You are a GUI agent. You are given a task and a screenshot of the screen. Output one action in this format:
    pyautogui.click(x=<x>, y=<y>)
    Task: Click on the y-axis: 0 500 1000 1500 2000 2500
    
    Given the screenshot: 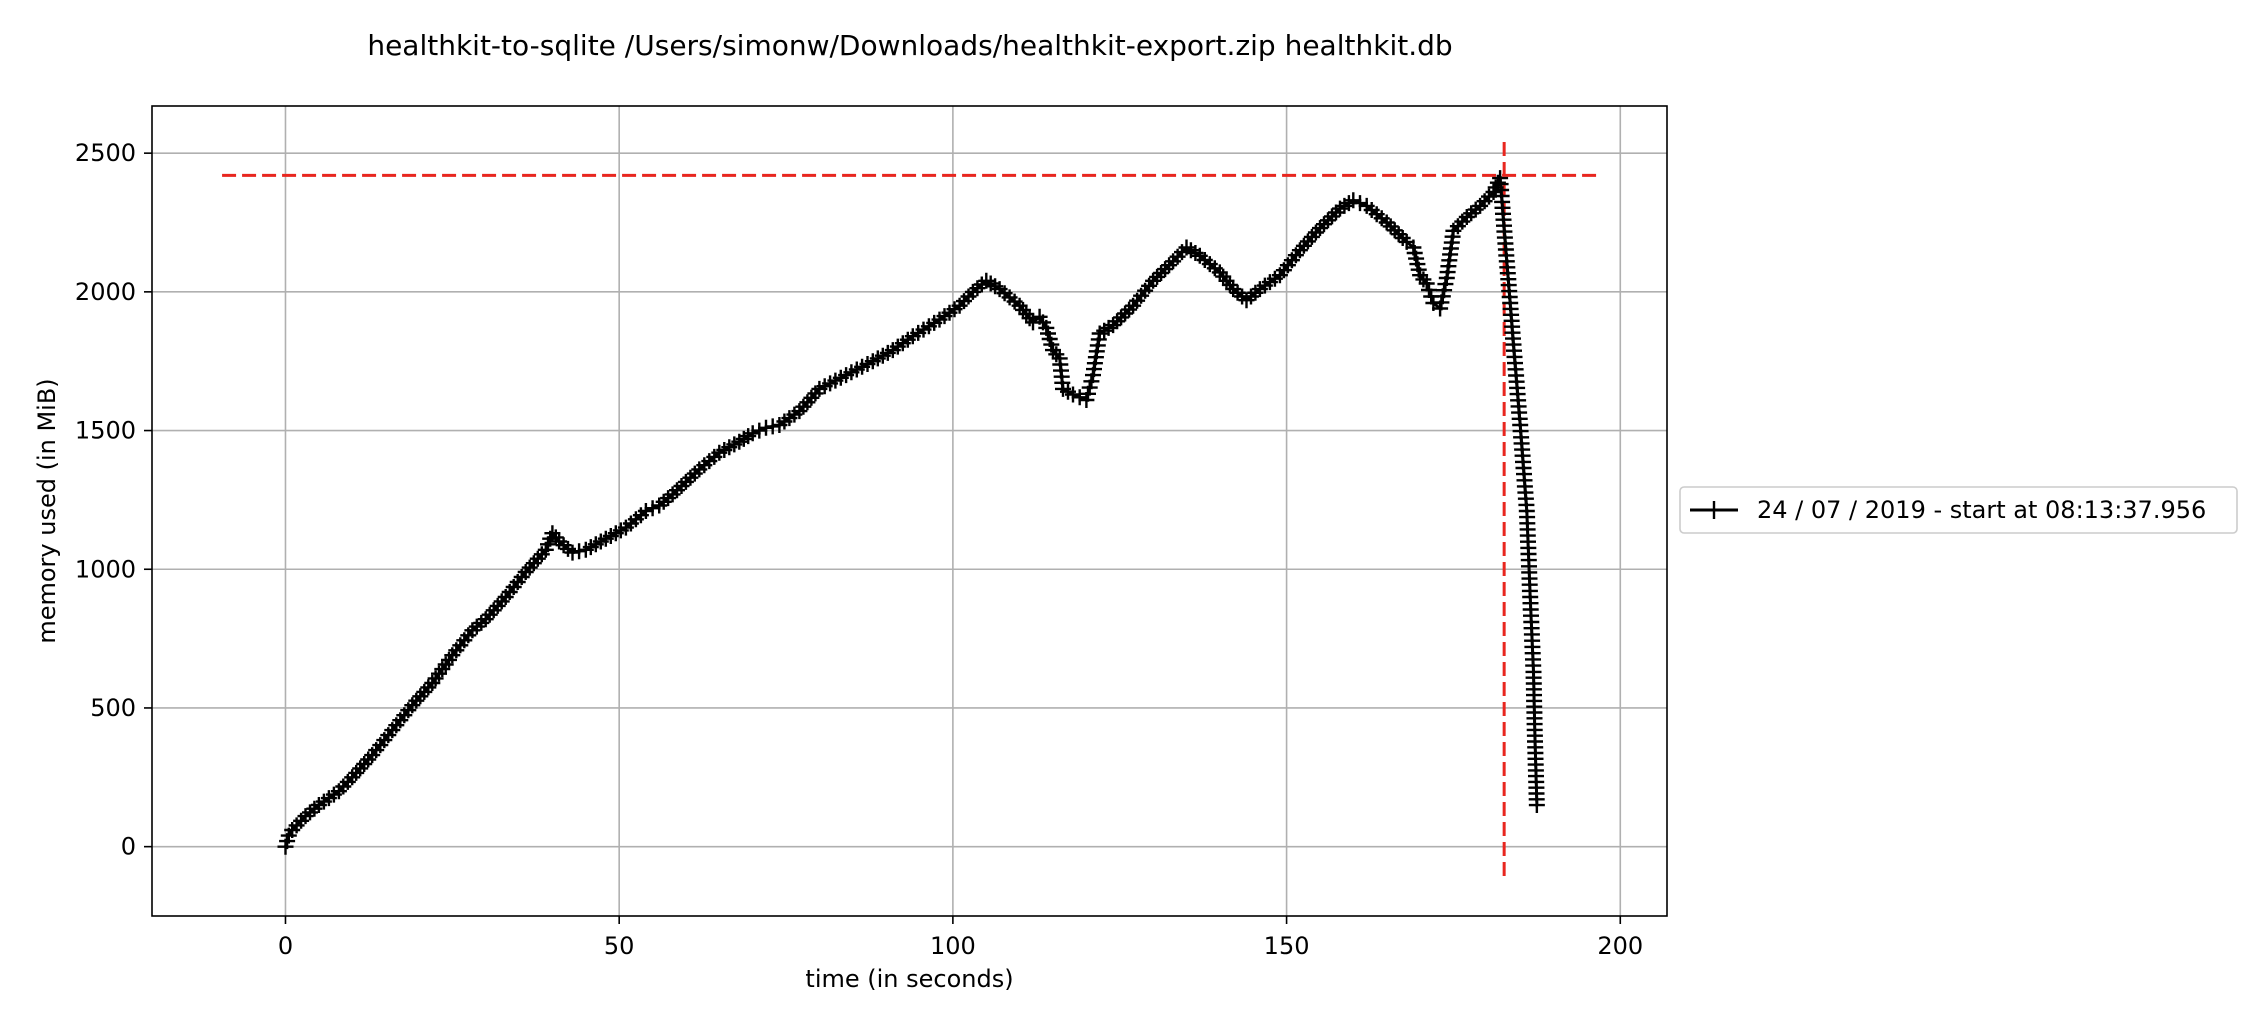 What is the action you would take?
    pyautogui.click(x=113, y=500)
    